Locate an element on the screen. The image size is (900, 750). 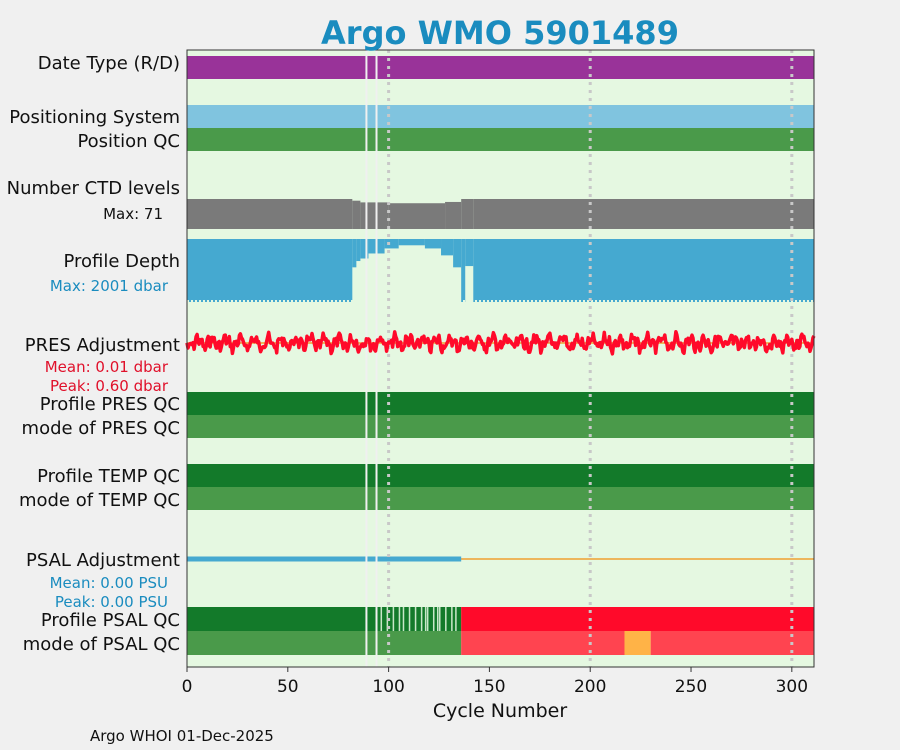
label-profile-temp-qc: Profile TEMP QC is located at coordinates (108, 476).